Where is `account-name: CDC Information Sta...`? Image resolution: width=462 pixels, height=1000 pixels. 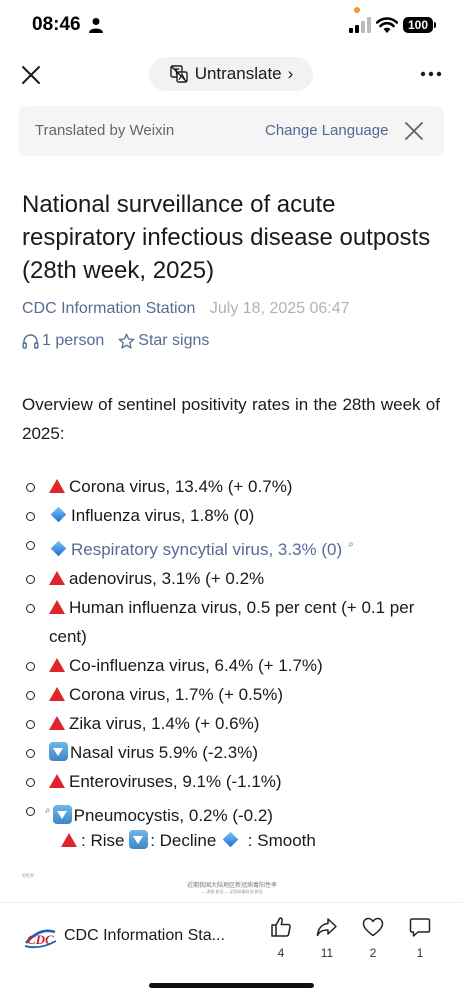
account-name: CDC Information Sta... is located at coordinates (144, 935).